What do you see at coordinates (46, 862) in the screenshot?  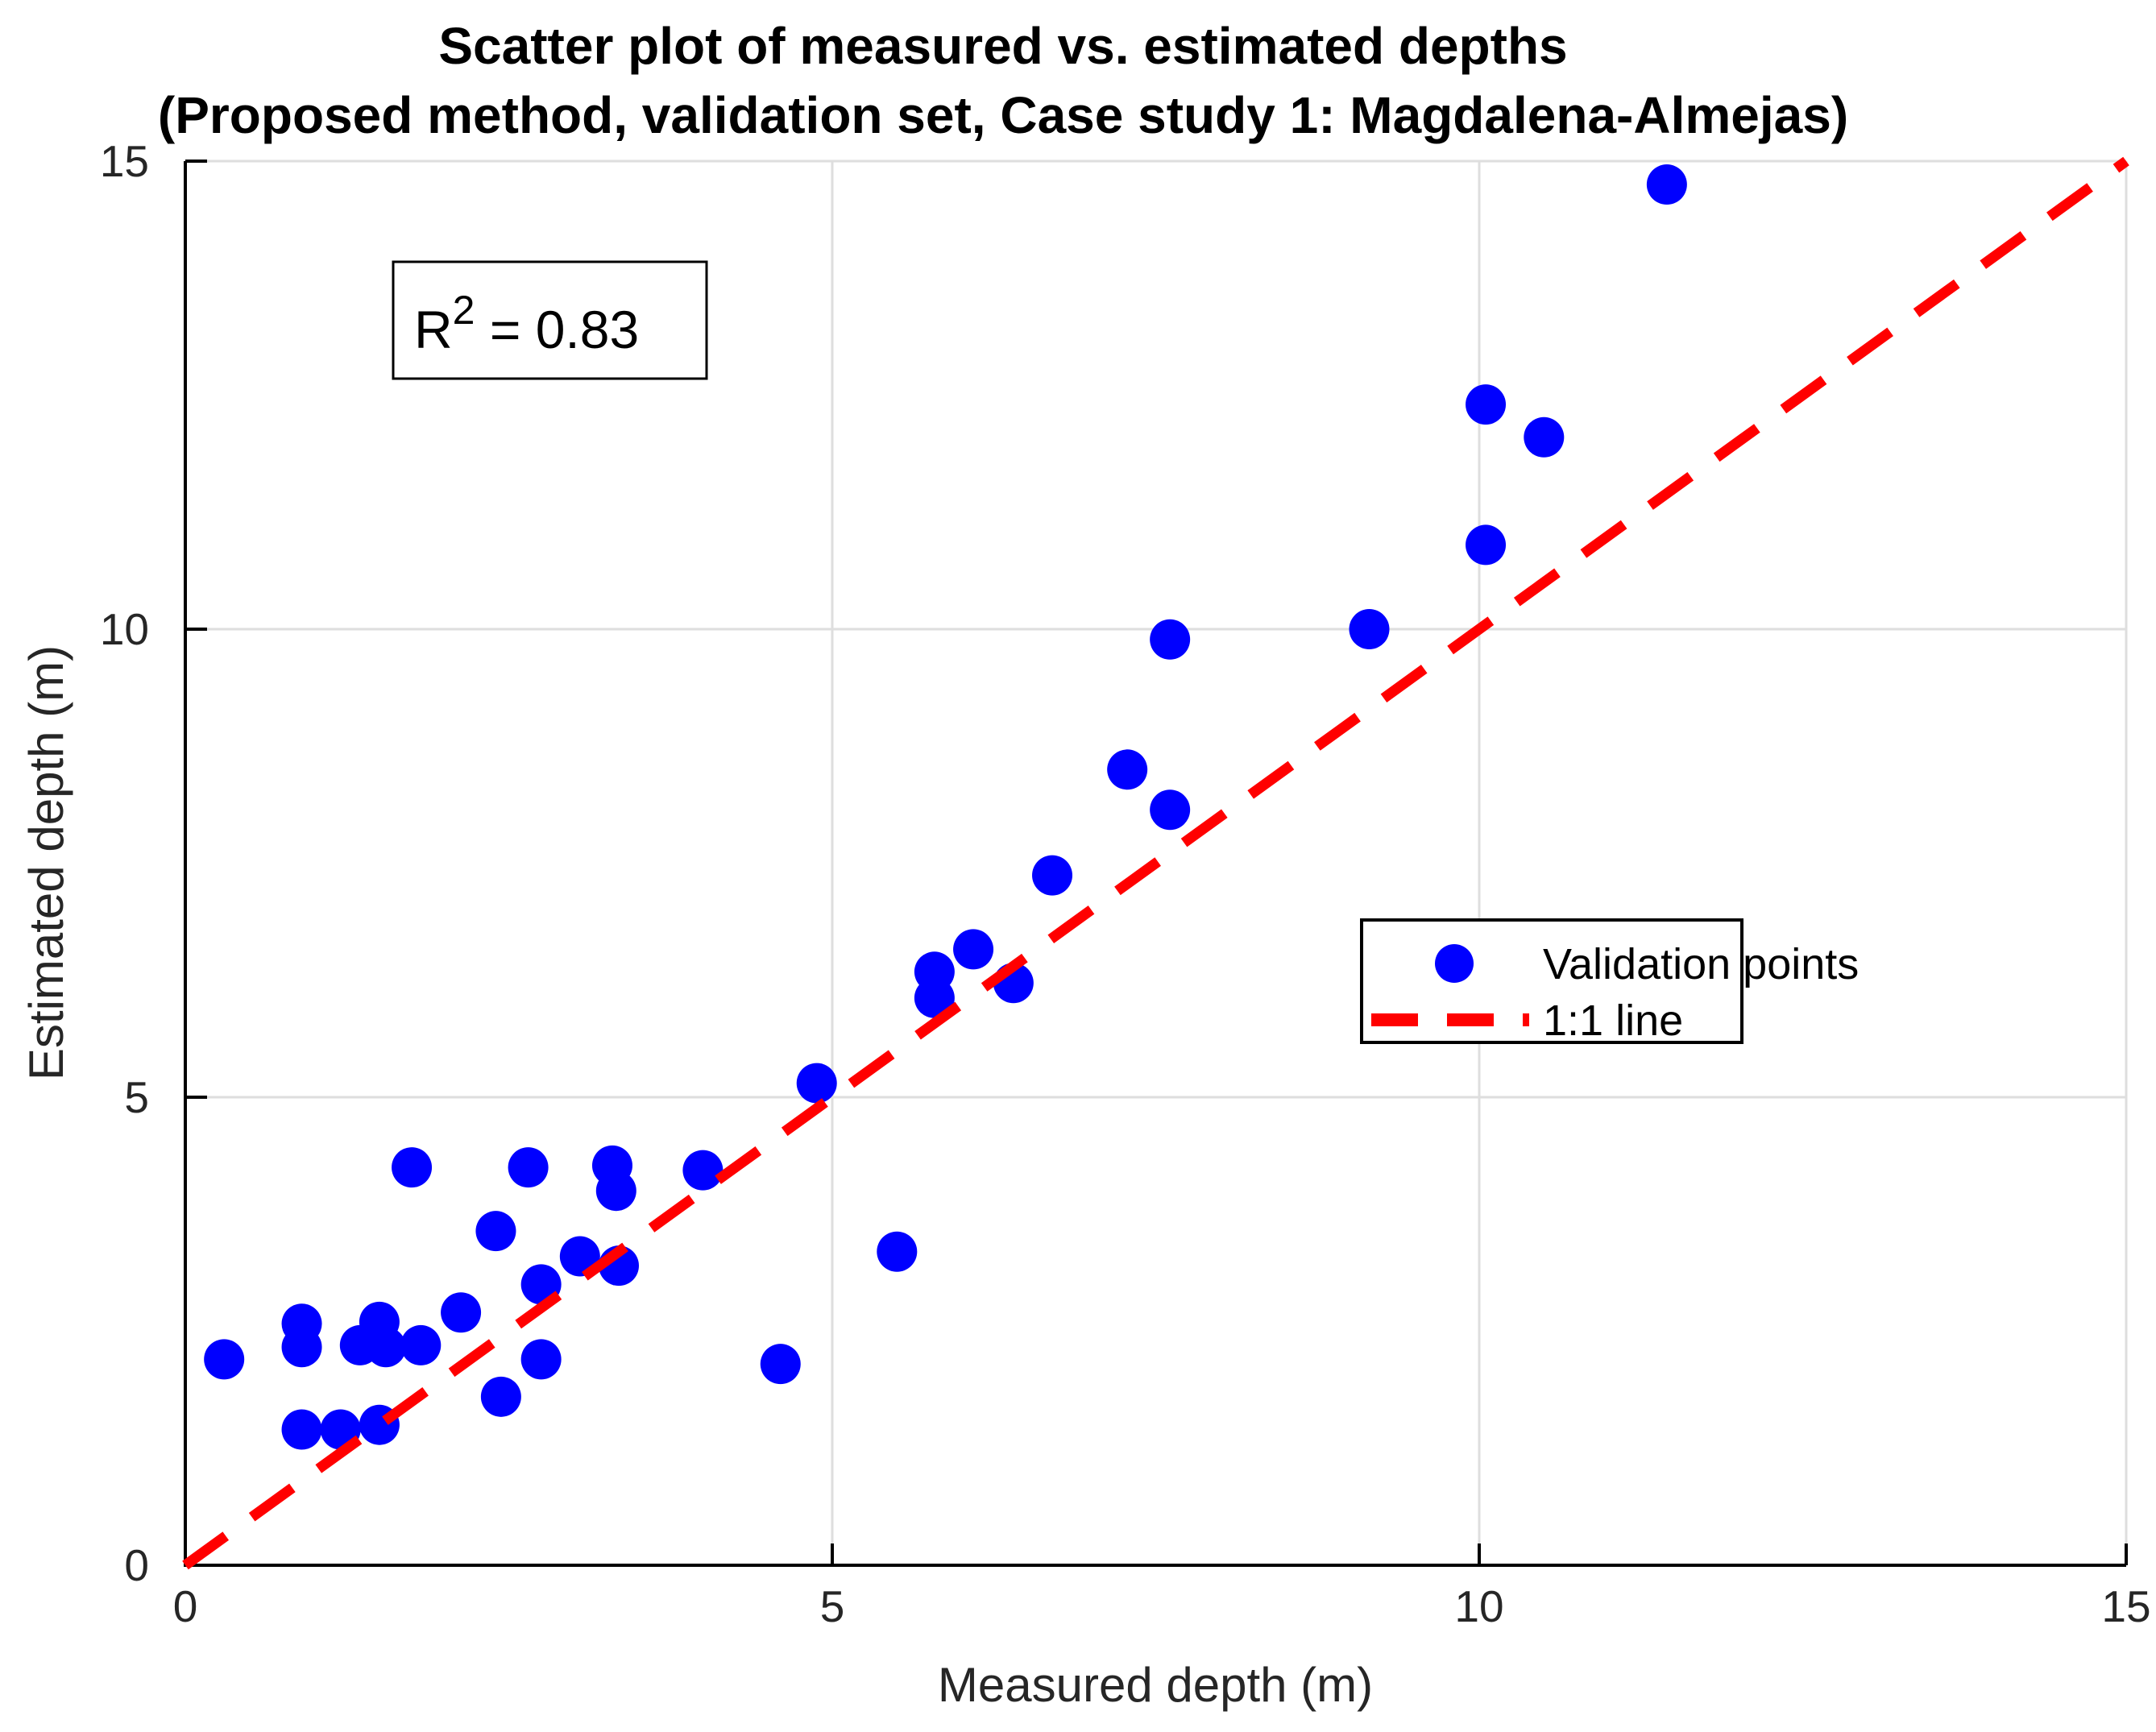 I see `y-axis-label: Estimated depth (m)` at bounding box center [46, 862].